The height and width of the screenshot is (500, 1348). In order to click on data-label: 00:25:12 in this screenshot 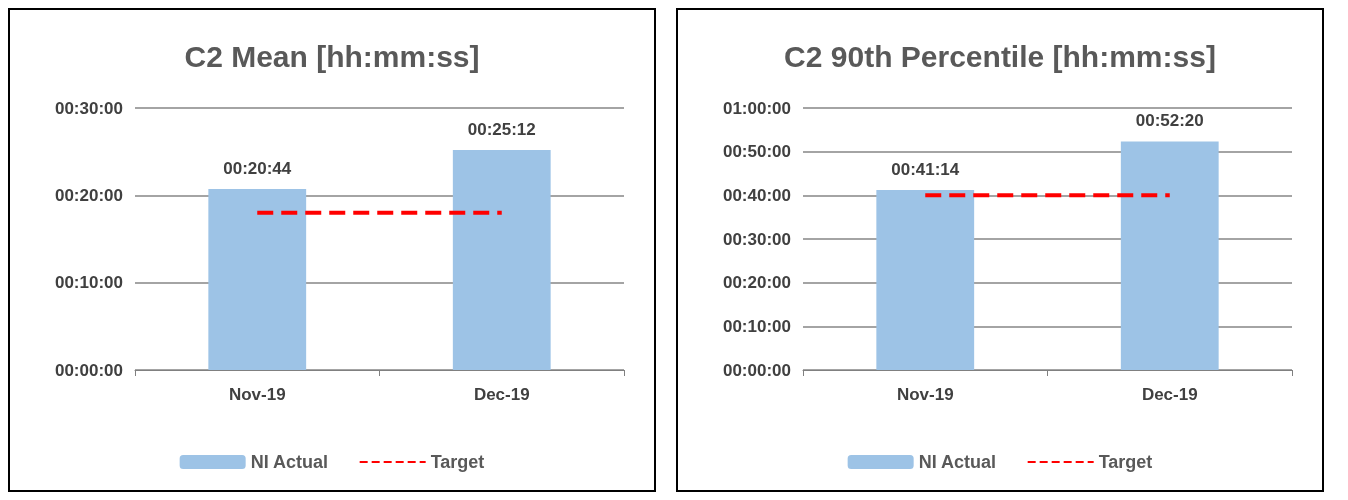, I will do `click(501, 129)`.